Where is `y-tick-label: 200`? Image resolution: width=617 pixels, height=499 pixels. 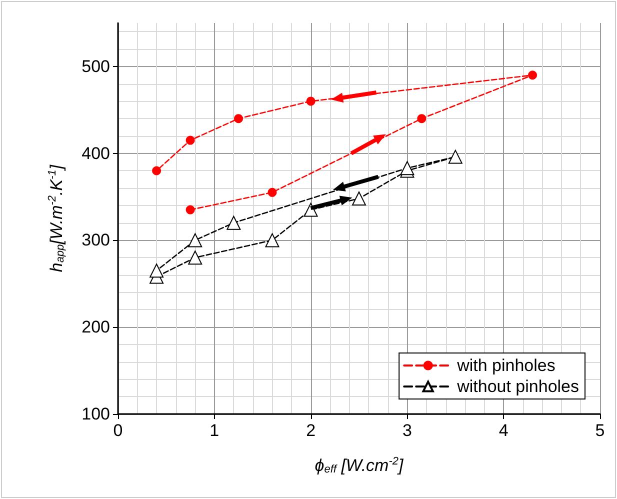 y-tick-label: 200 is located at coordinates (96, 327).